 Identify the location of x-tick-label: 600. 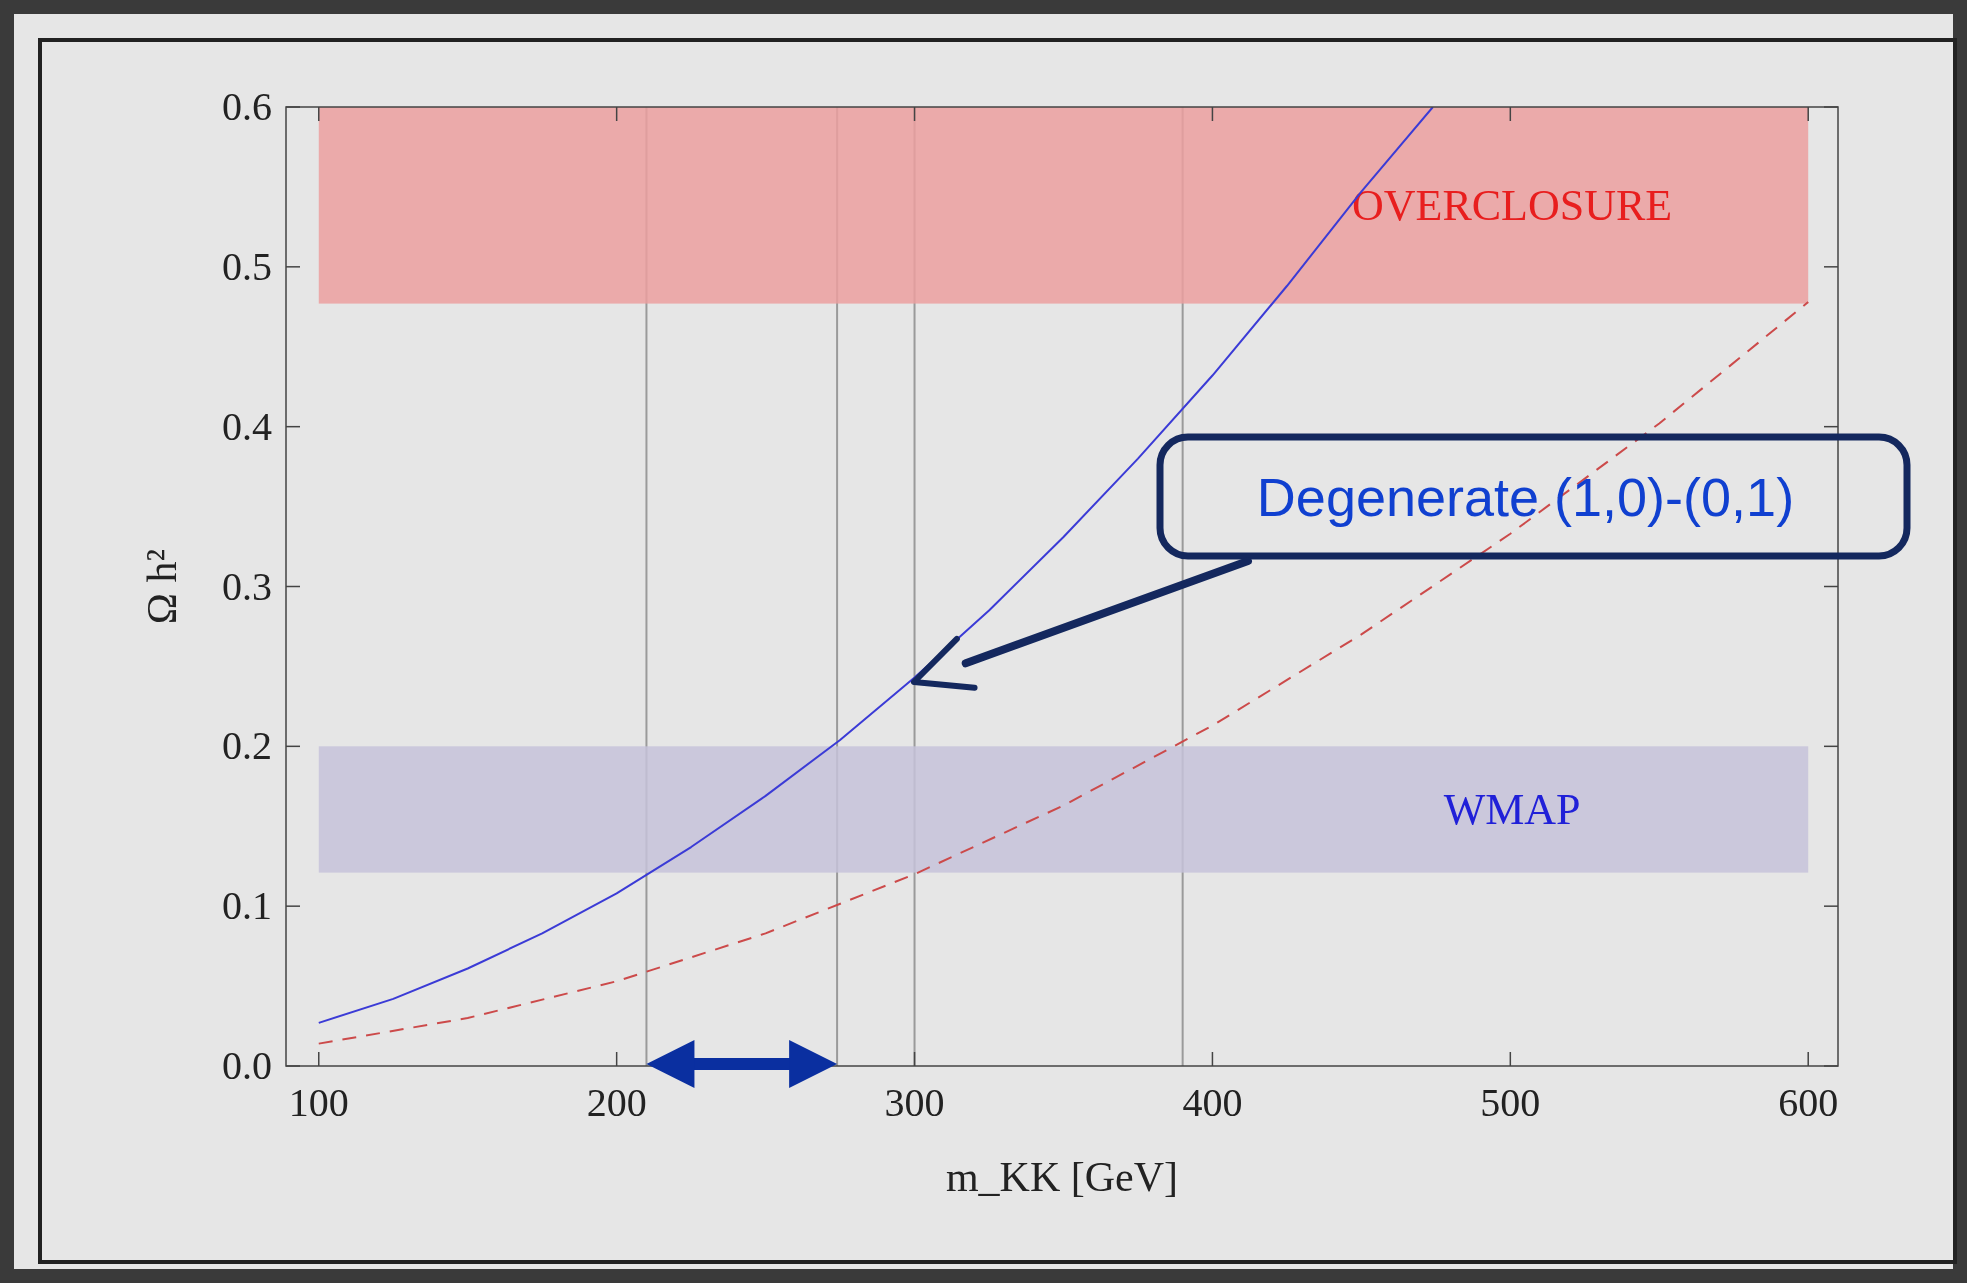
(1808, 1102).